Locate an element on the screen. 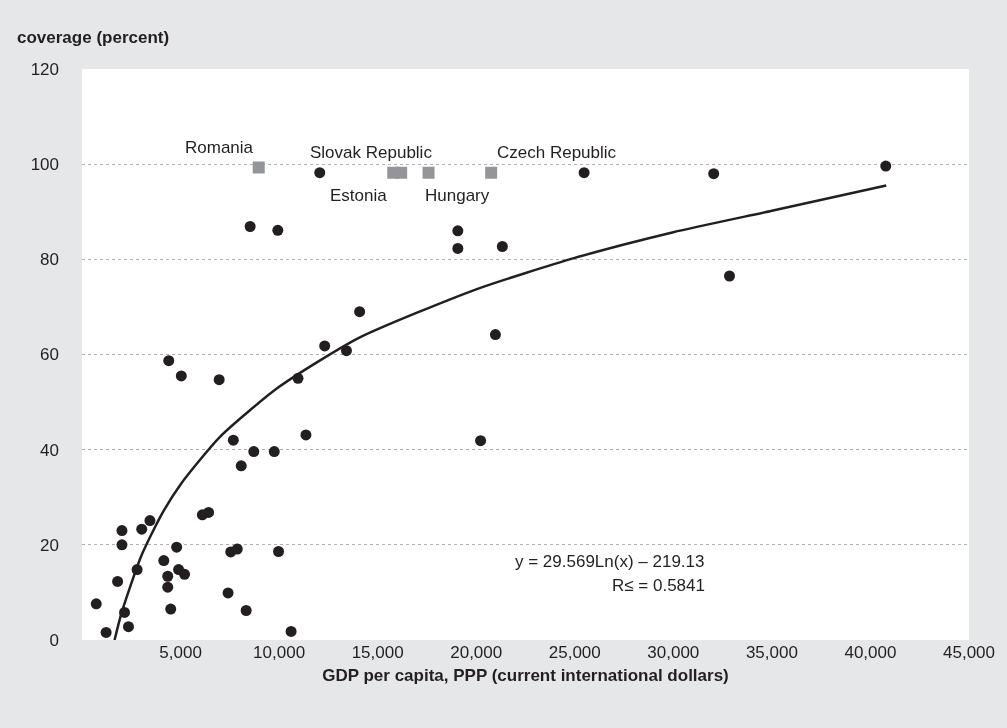 The height and width of the screenshot is (728, 1007). y-tick-label: 0 is located at coordinates (54, 640).